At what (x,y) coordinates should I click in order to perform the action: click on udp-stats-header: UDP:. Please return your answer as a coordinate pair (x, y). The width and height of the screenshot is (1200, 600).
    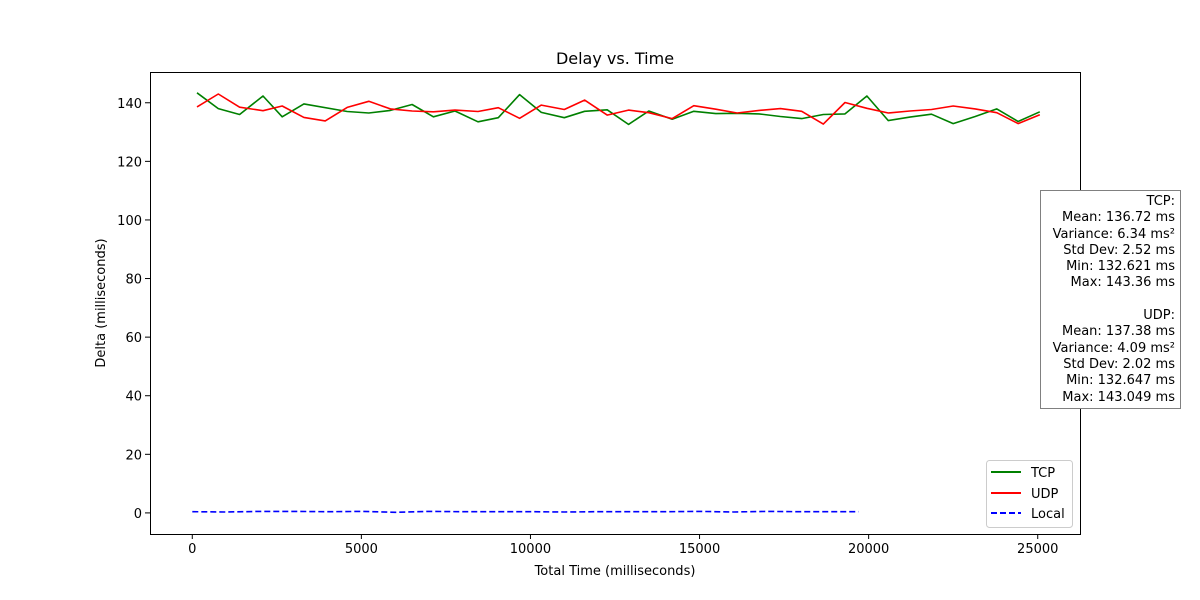
    Looking at the image, I should click on (1159, 316).